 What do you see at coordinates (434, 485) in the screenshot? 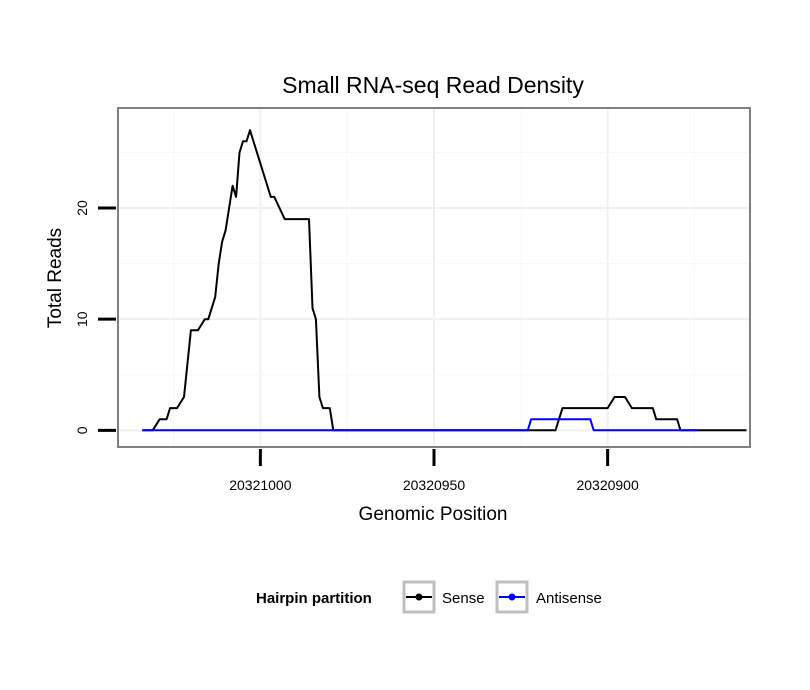
I see `x-tick-label-1: 20320950` at bounding box center [434, 485].